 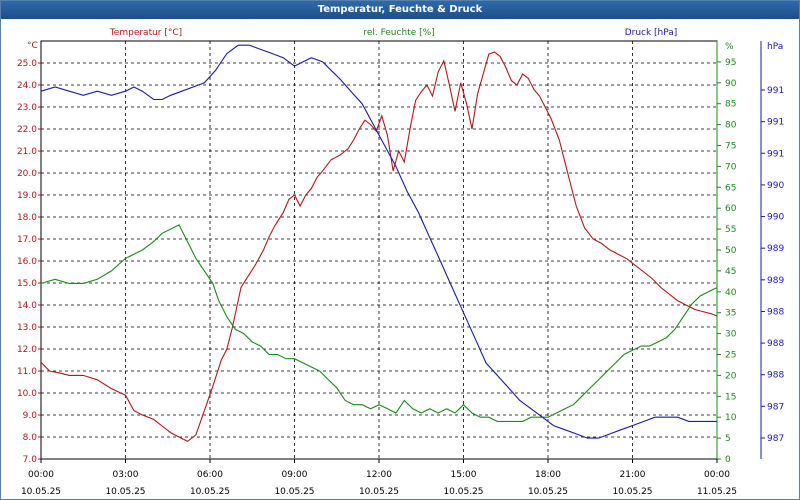 What do you see at coordinates (730, 147) in the screenshot?
I see `right1-tick-label: 75` at bounding box center [730, 147].